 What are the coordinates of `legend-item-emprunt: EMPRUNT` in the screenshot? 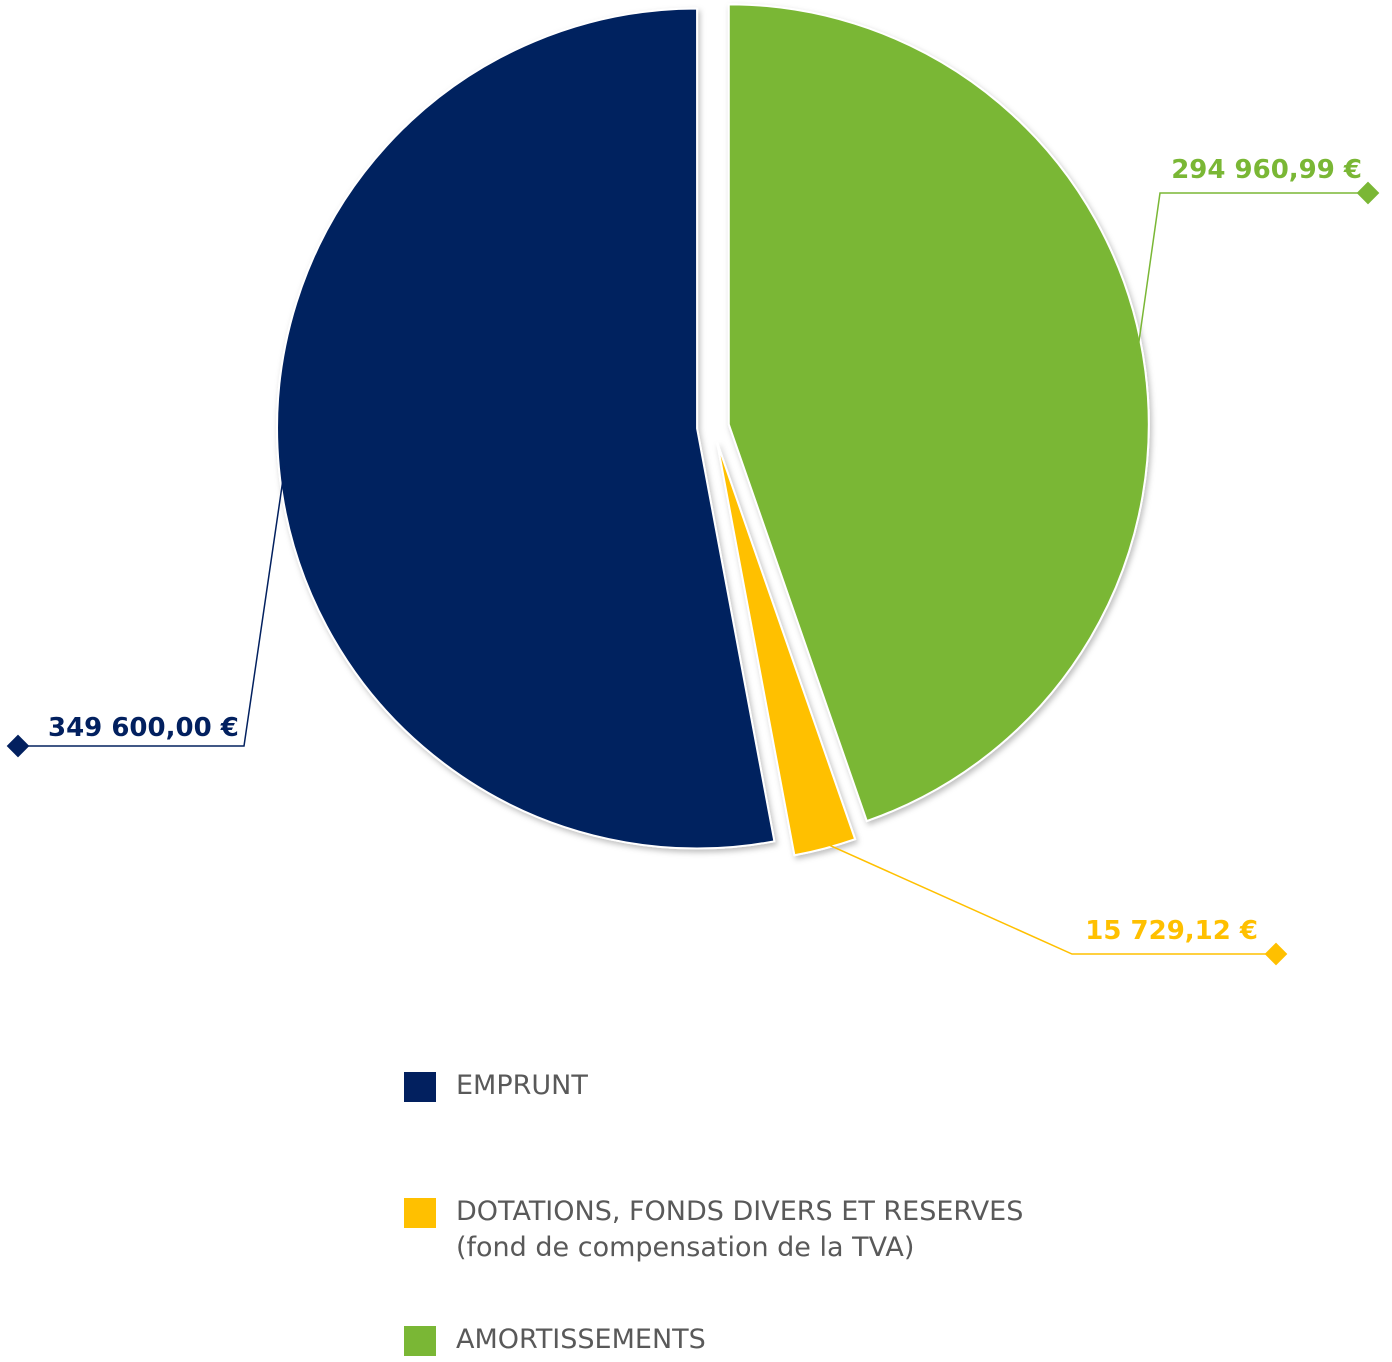 It's located at (496, 1086).